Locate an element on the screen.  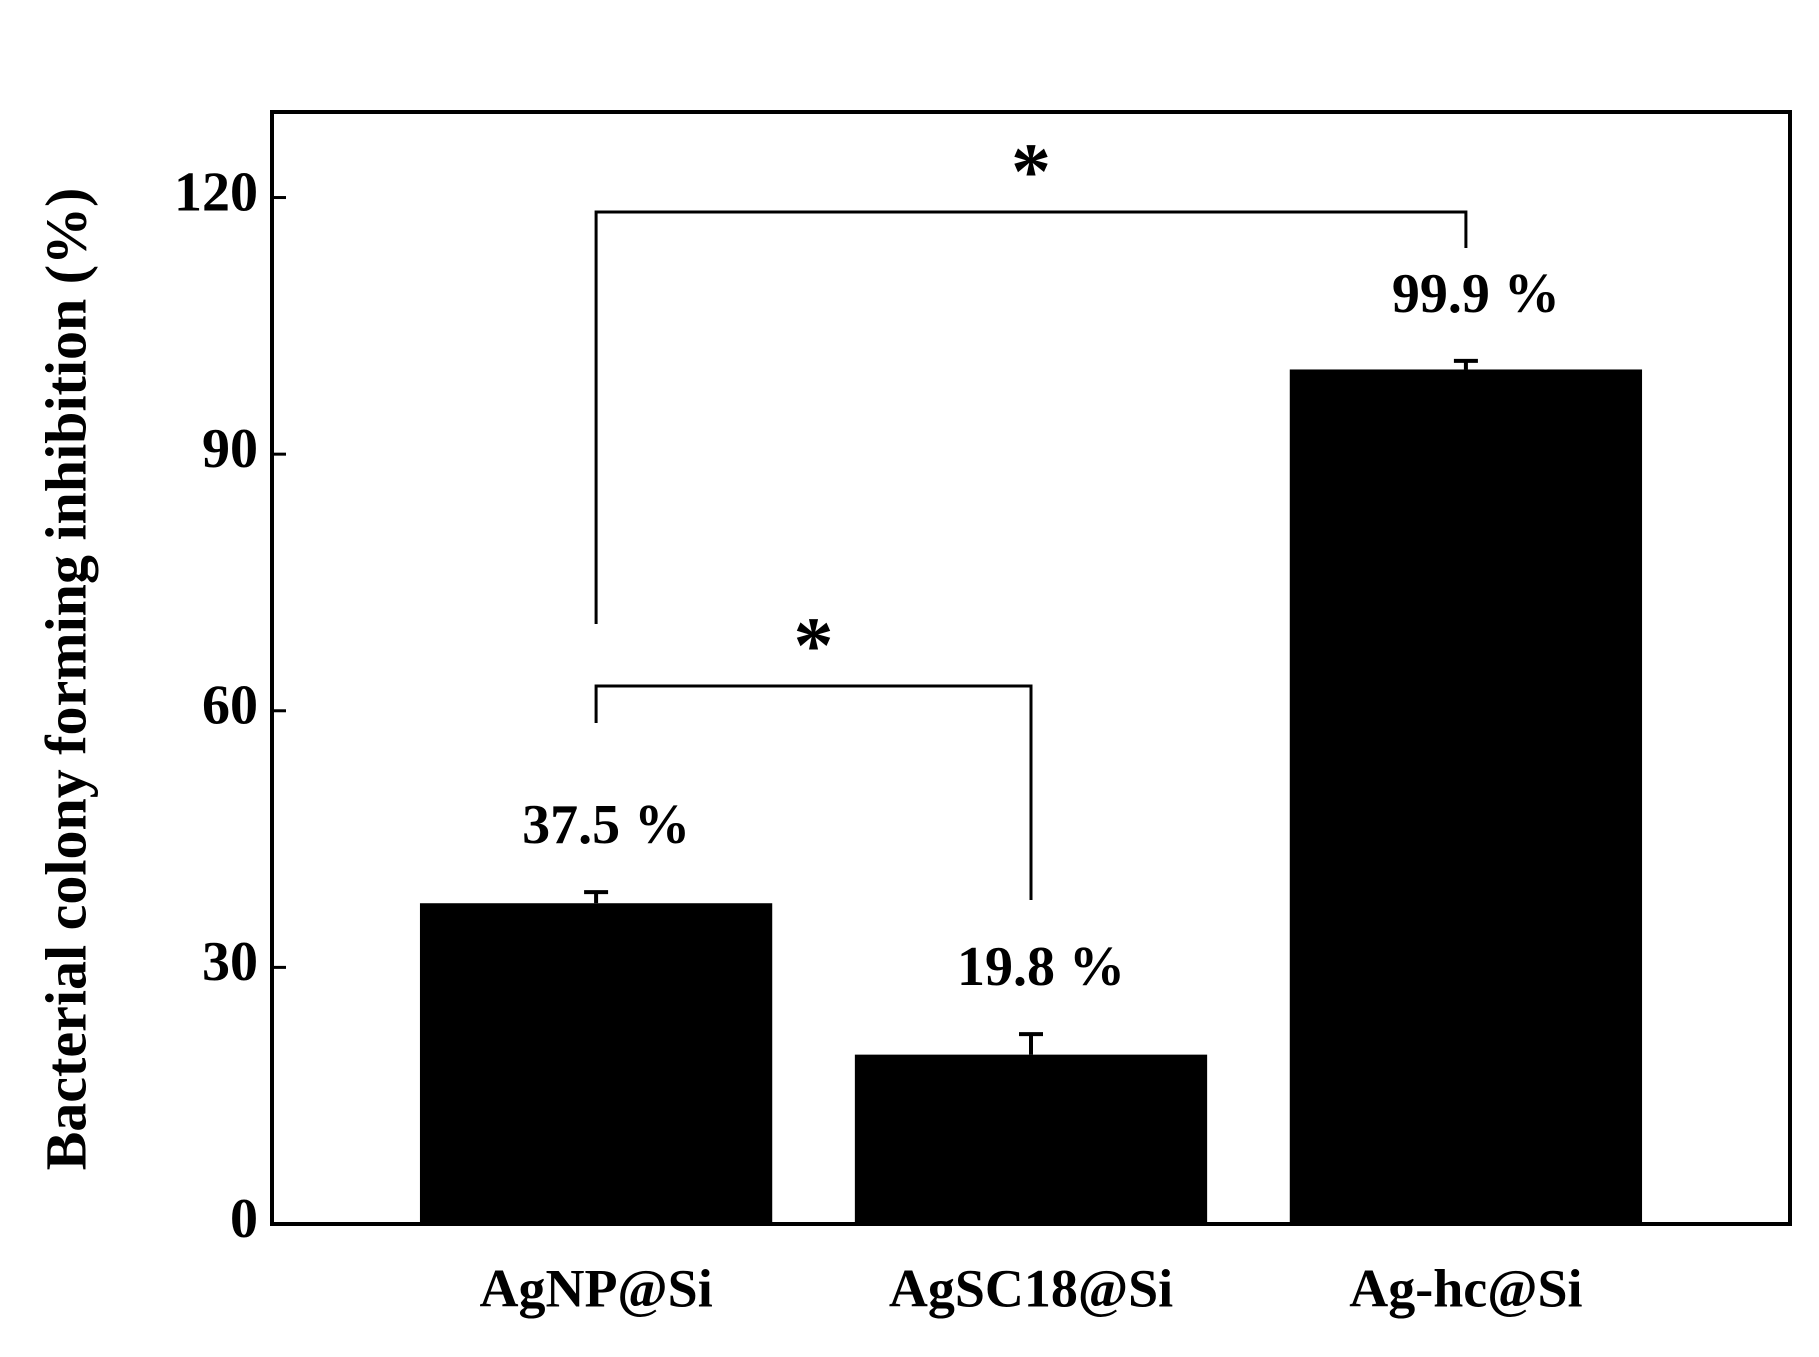
x-tick-label: Ag-hc@Si is located at coordinates (1465, 1288).